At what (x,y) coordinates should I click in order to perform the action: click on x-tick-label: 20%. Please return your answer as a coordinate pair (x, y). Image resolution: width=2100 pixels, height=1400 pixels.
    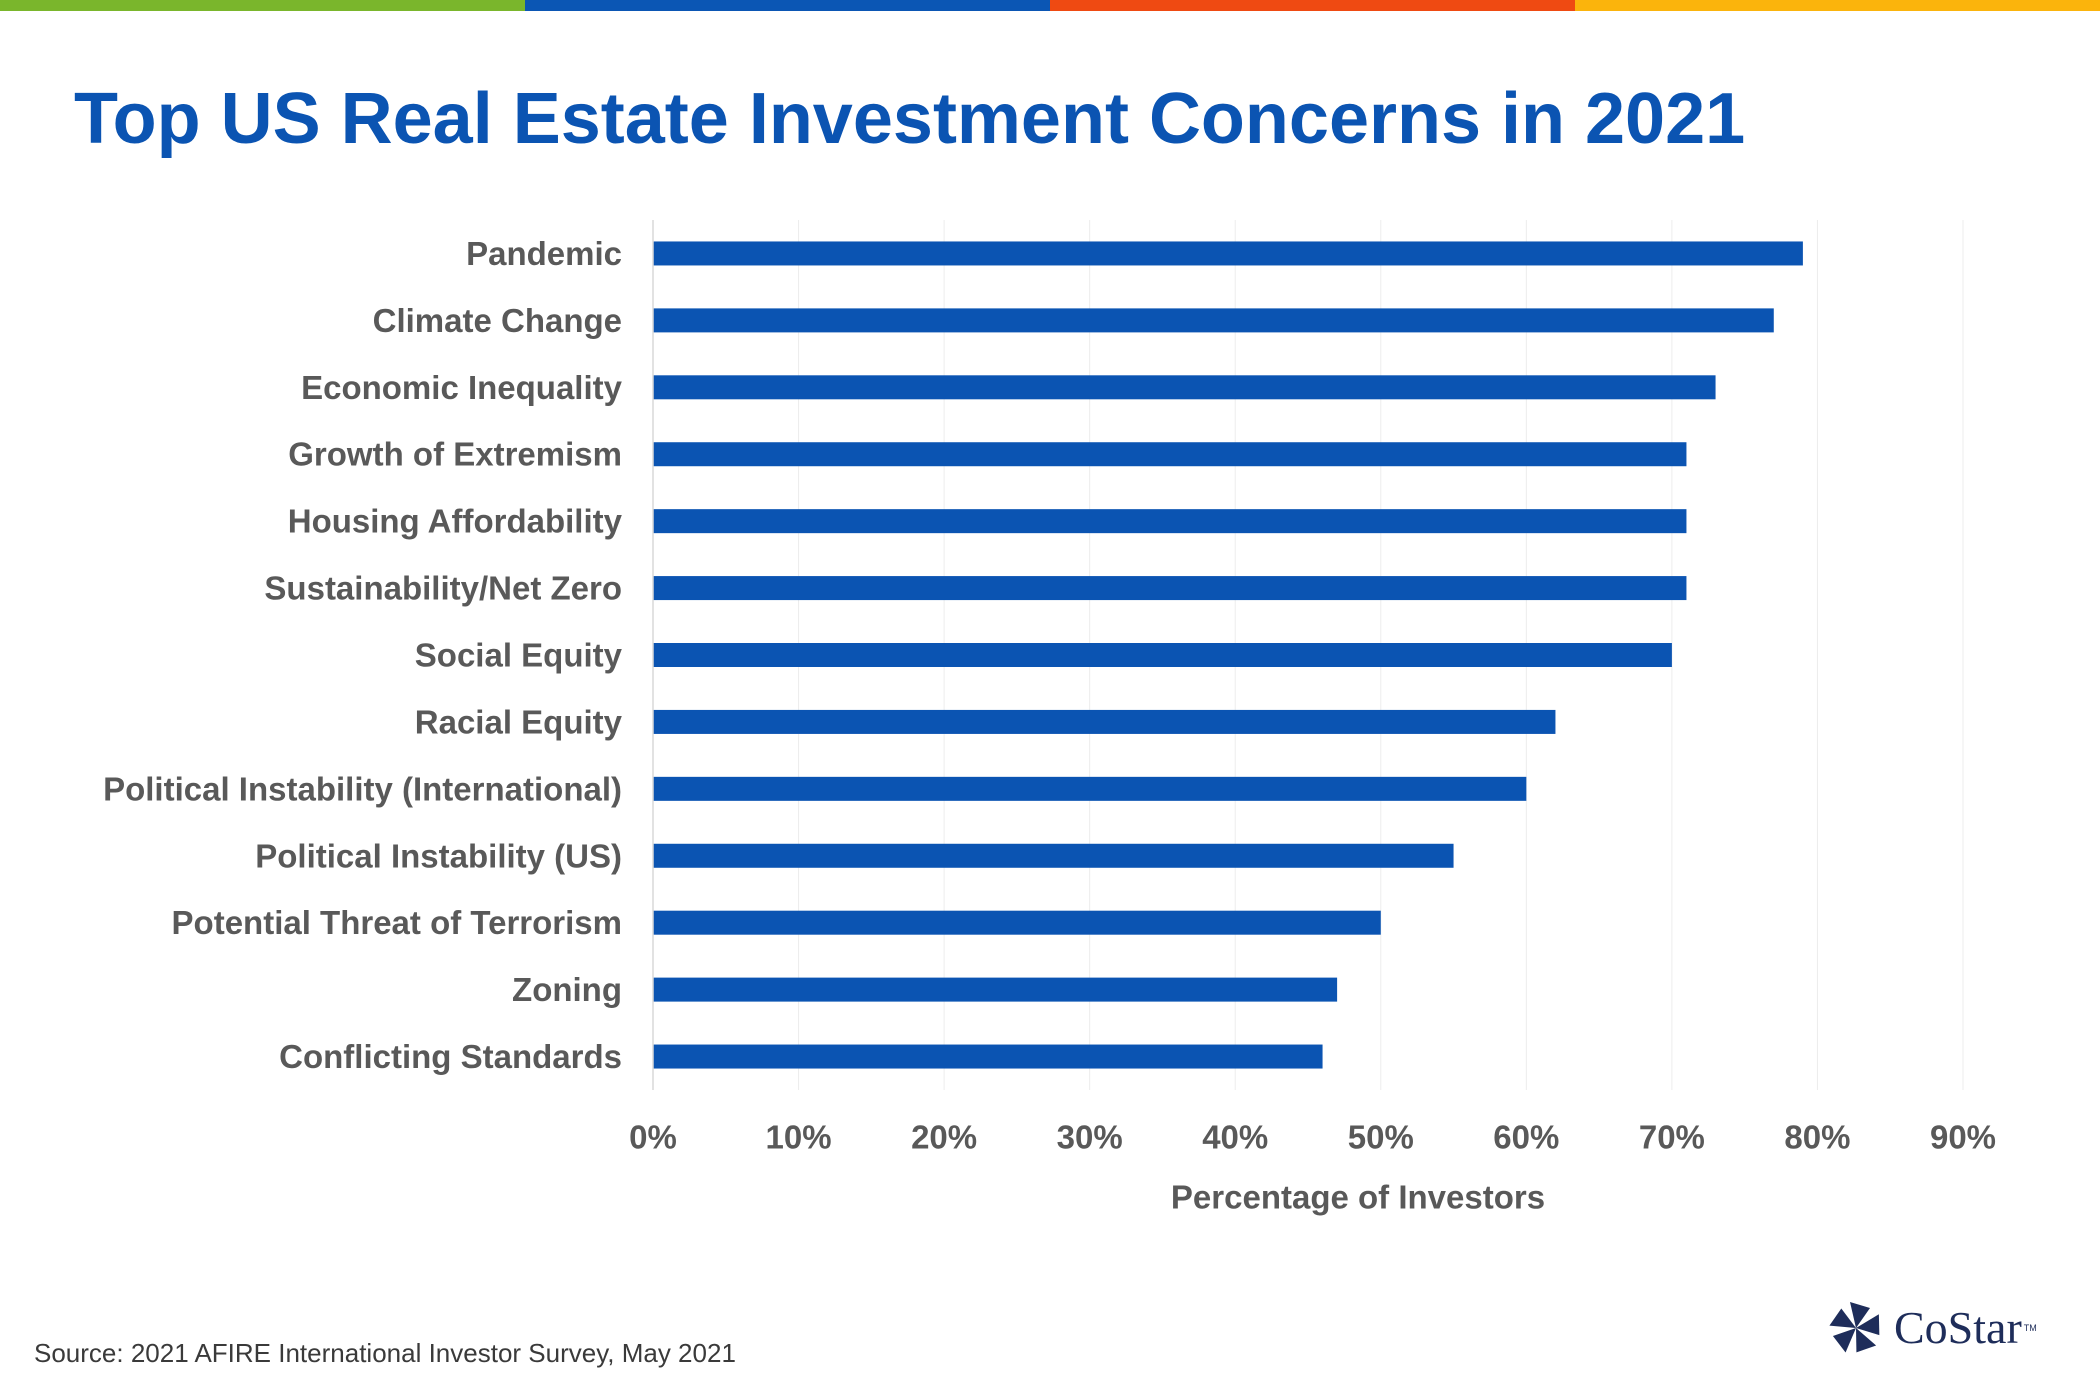
    Looking at the image, I should click on (944, 1137).